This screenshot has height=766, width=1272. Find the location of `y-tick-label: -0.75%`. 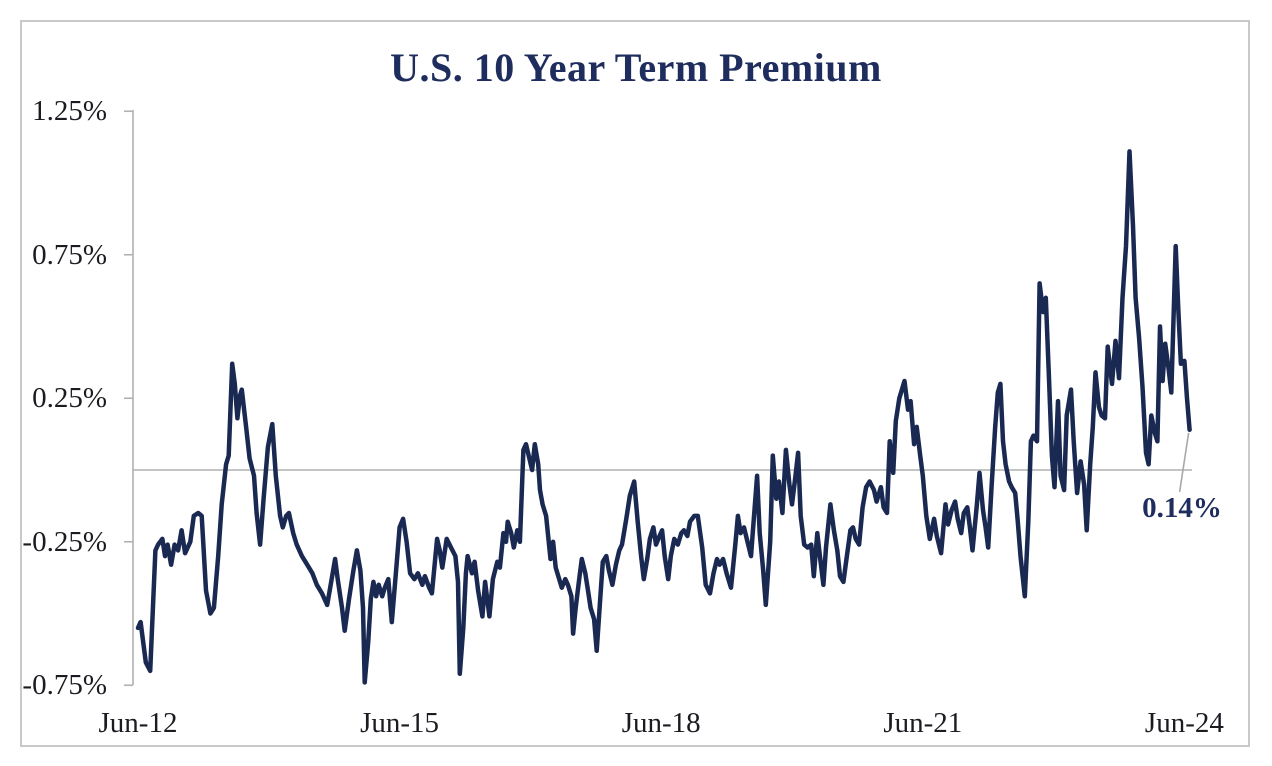

y-tick-label: -0.75% is located at coordinates (64, 685).